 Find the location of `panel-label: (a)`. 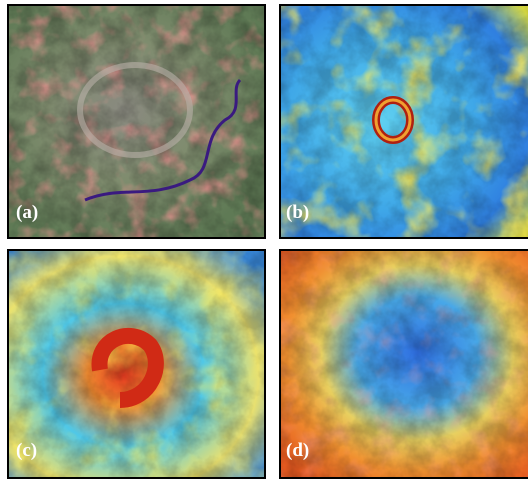

panel-label: (a) is located at coordinates (27, 212).